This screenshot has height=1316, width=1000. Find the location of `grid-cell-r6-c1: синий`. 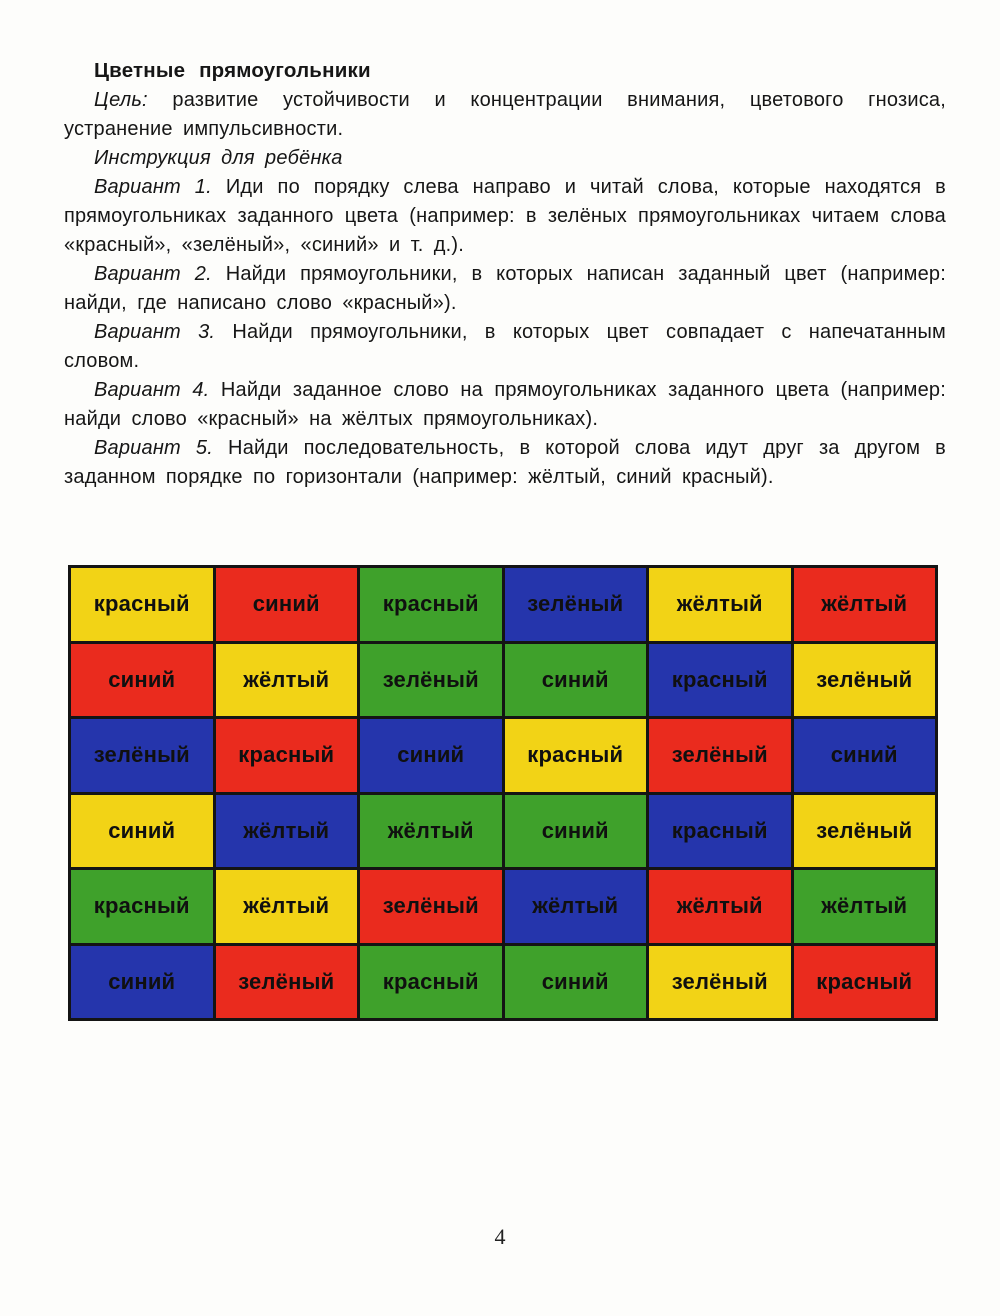

grid-cell-r6-c1: синий is located at coordinates (142, 981).